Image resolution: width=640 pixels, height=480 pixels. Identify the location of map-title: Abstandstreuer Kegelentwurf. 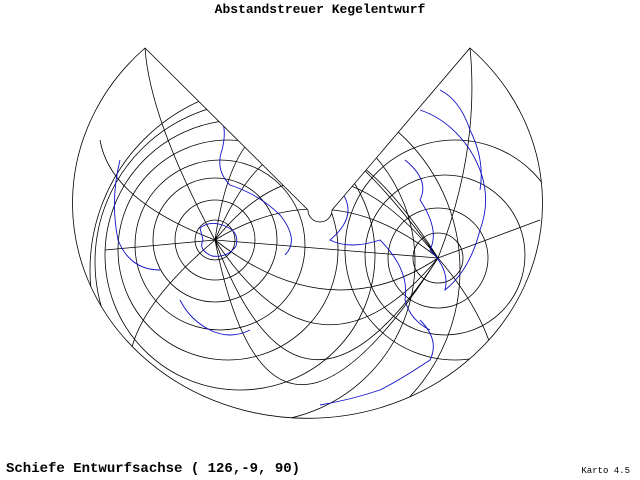
(320, 9).